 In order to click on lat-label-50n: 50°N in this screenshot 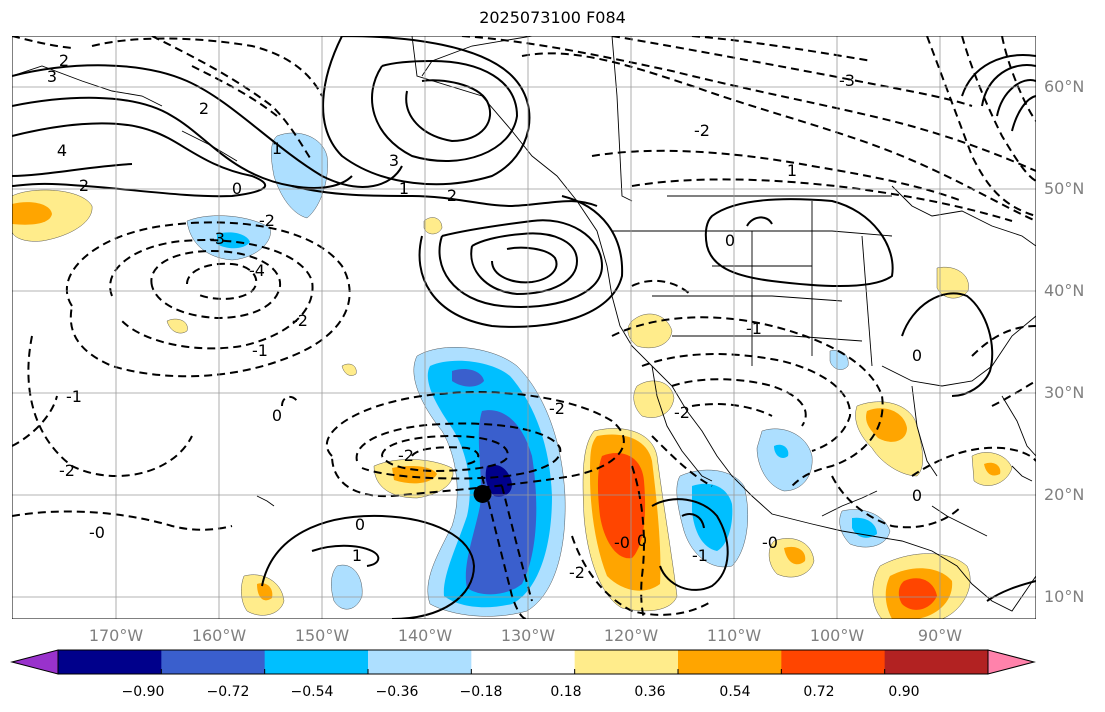, I will do `click(1064, 188)`.